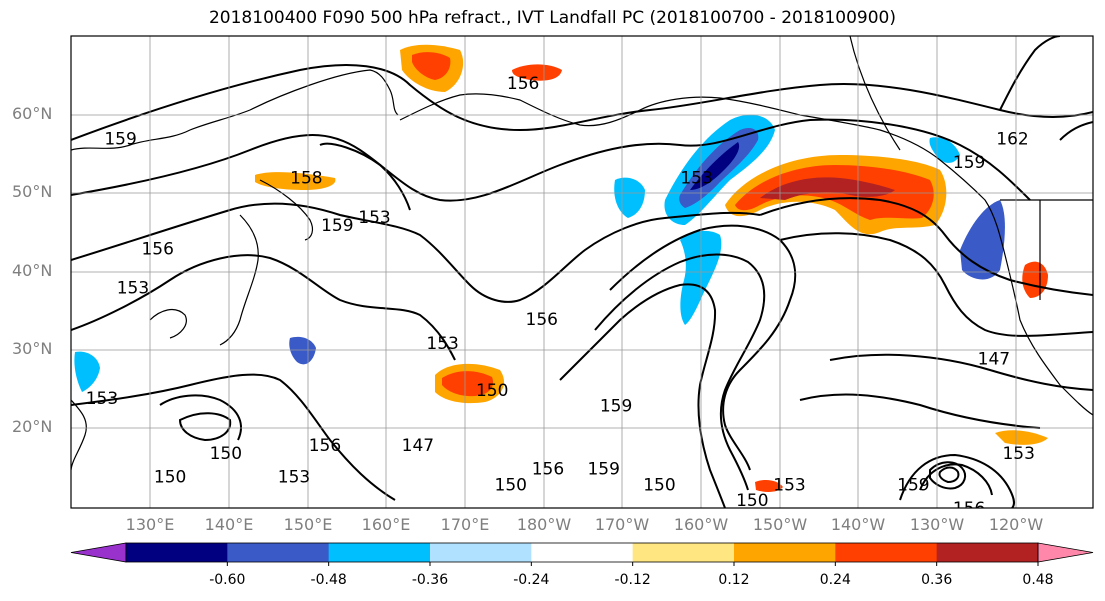 This screenshot has height=601, width=1105. I want to click on colorbar-tick-label: 0.24, so click(835, 580).